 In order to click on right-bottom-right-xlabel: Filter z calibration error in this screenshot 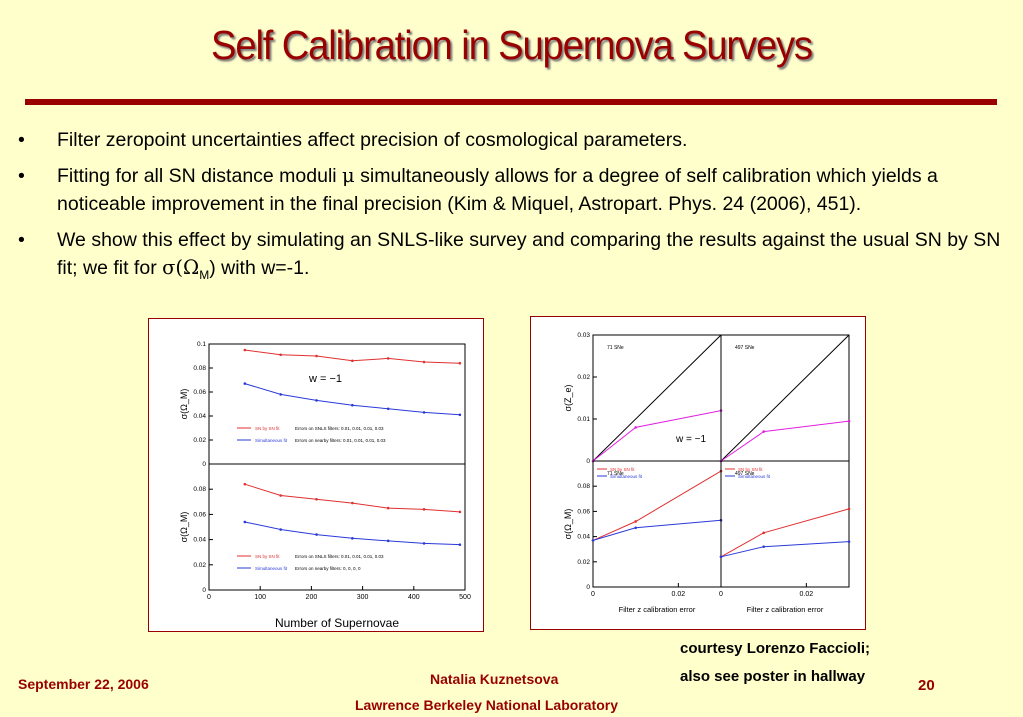, I will do `click(785, 609)`.